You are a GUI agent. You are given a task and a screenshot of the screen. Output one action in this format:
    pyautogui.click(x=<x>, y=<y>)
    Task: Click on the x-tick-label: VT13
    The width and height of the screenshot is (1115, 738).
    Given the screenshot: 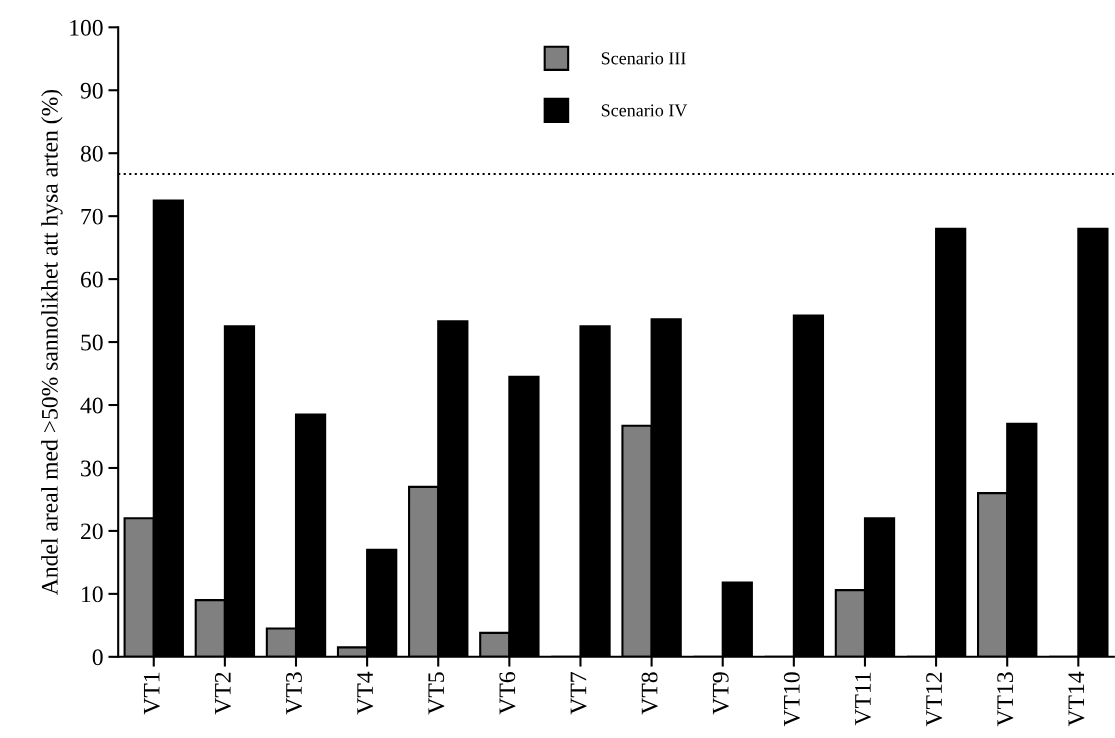 What is the action you would take?
    pyautogui.click(x=1005, y=699)
    